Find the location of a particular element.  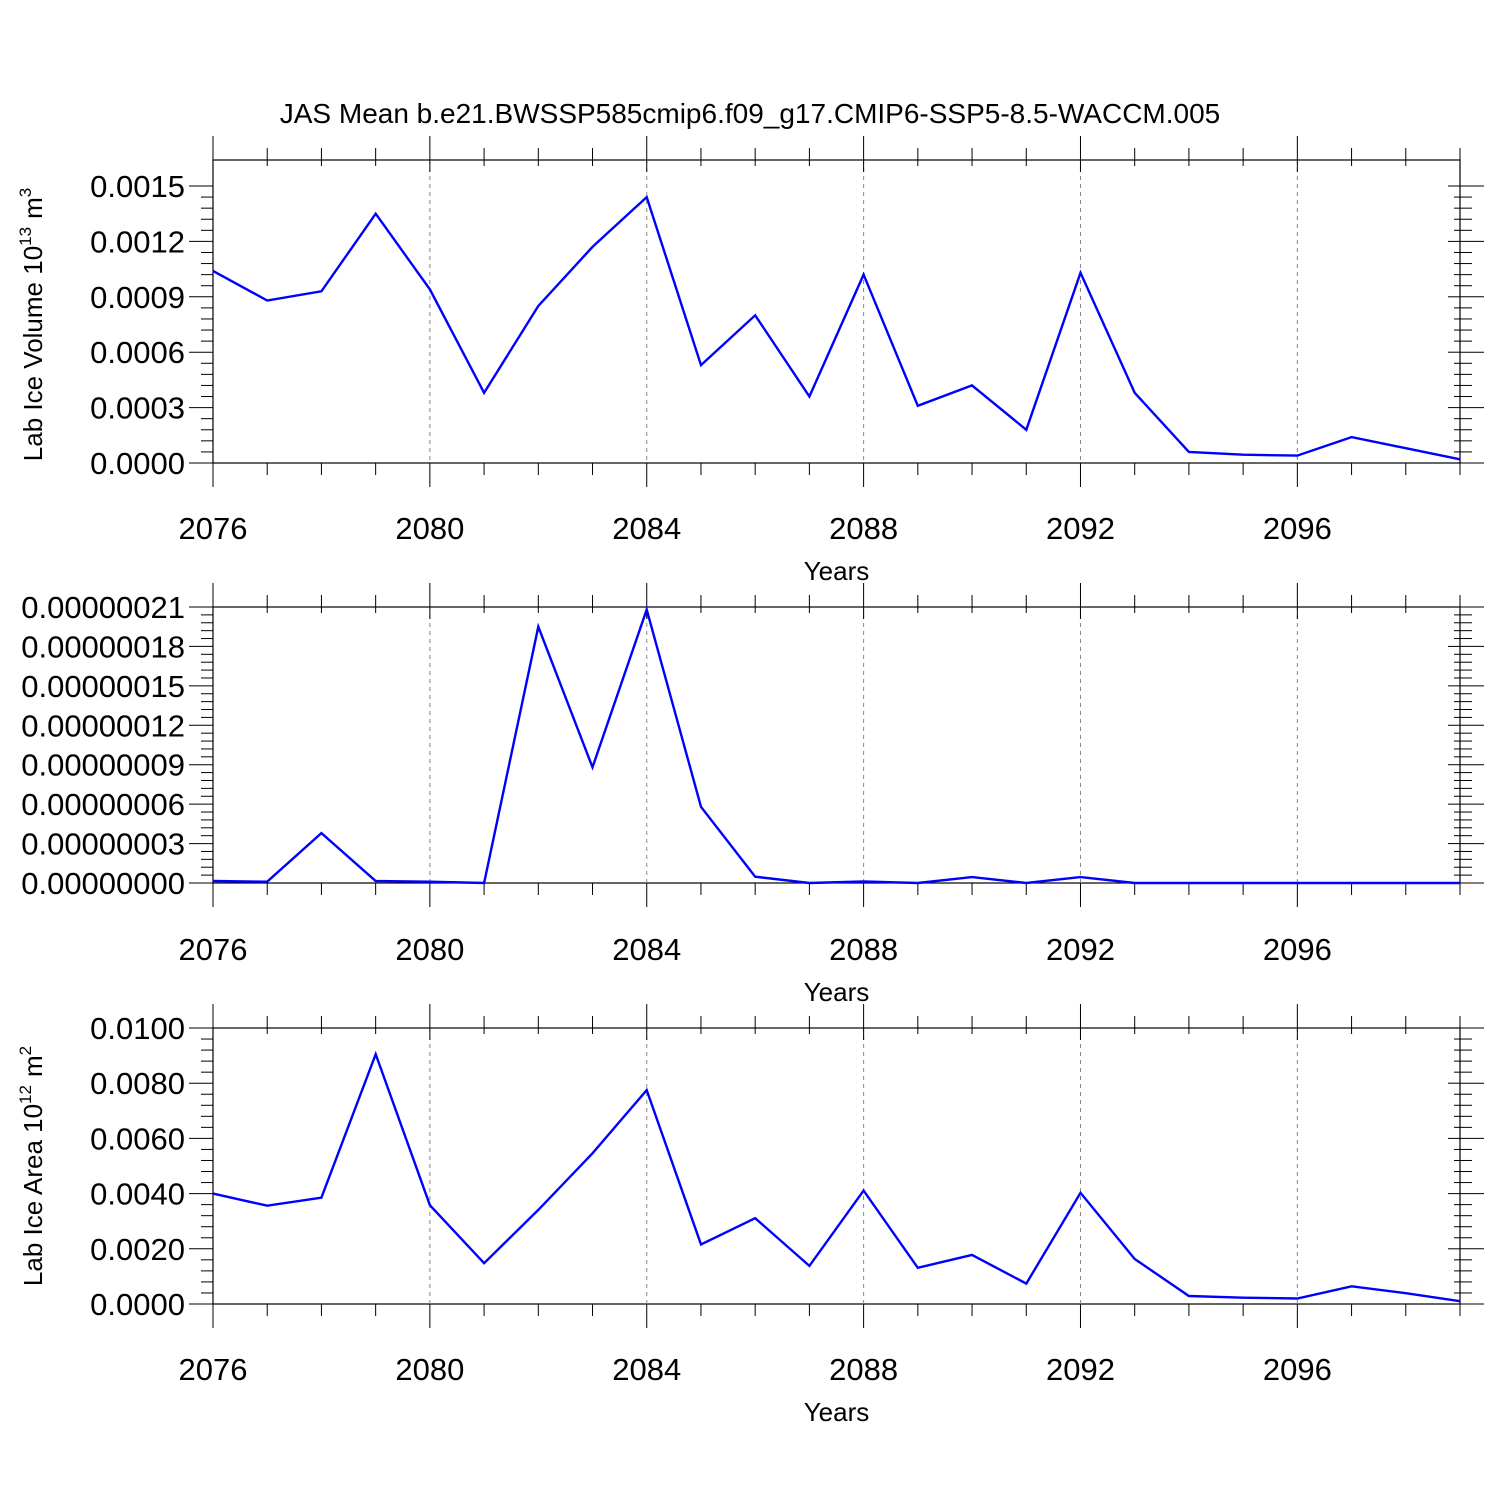

y-tick-label-thickness-3: 0.00000009 is located at coordinates (103, 765).